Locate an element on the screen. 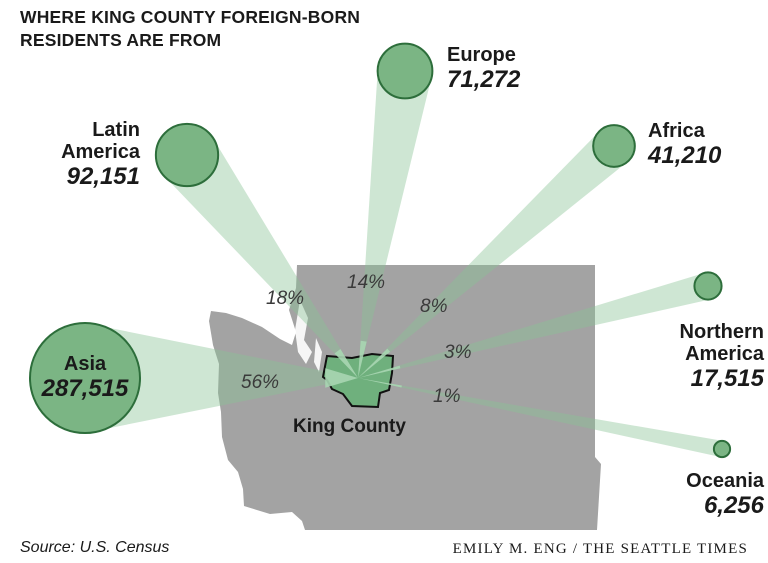  percent-label-africa: 8% is located at coordinates (434, 306).